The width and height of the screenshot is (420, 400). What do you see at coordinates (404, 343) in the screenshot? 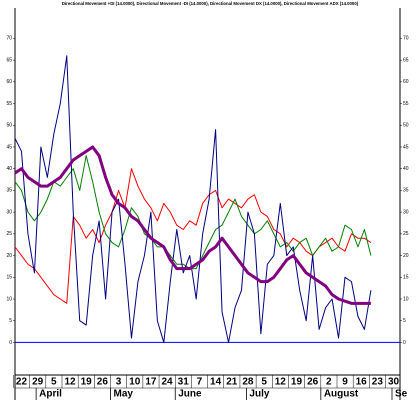
I see `y-tick-label-right: 0` at bounding box center [404, 343].